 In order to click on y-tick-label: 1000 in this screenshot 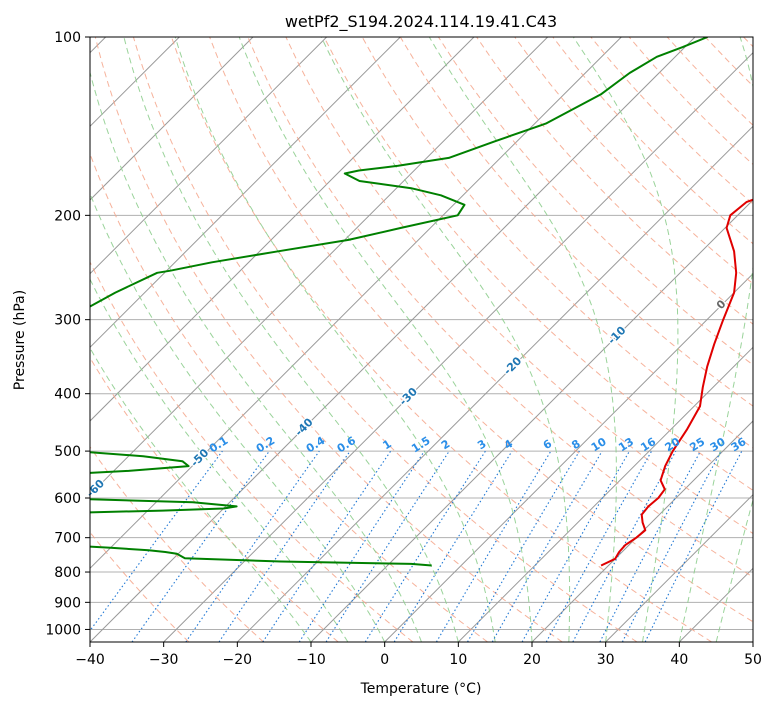, I will do `click(63, 630)`.